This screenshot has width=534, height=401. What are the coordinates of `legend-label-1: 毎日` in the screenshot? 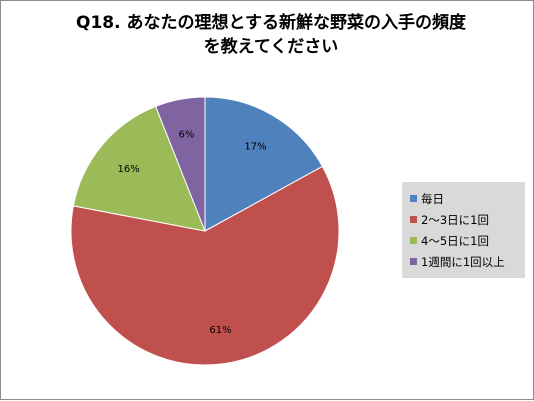 It's located at (432, 198).